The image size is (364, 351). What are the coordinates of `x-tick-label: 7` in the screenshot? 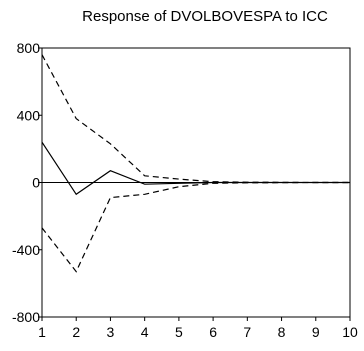 It's located at (247, 332).